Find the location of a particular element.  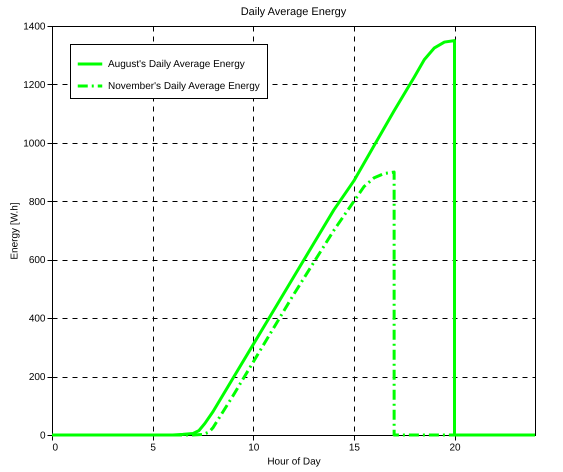

x-axis-title: Hour of Day is located at coordinates (294, 462).